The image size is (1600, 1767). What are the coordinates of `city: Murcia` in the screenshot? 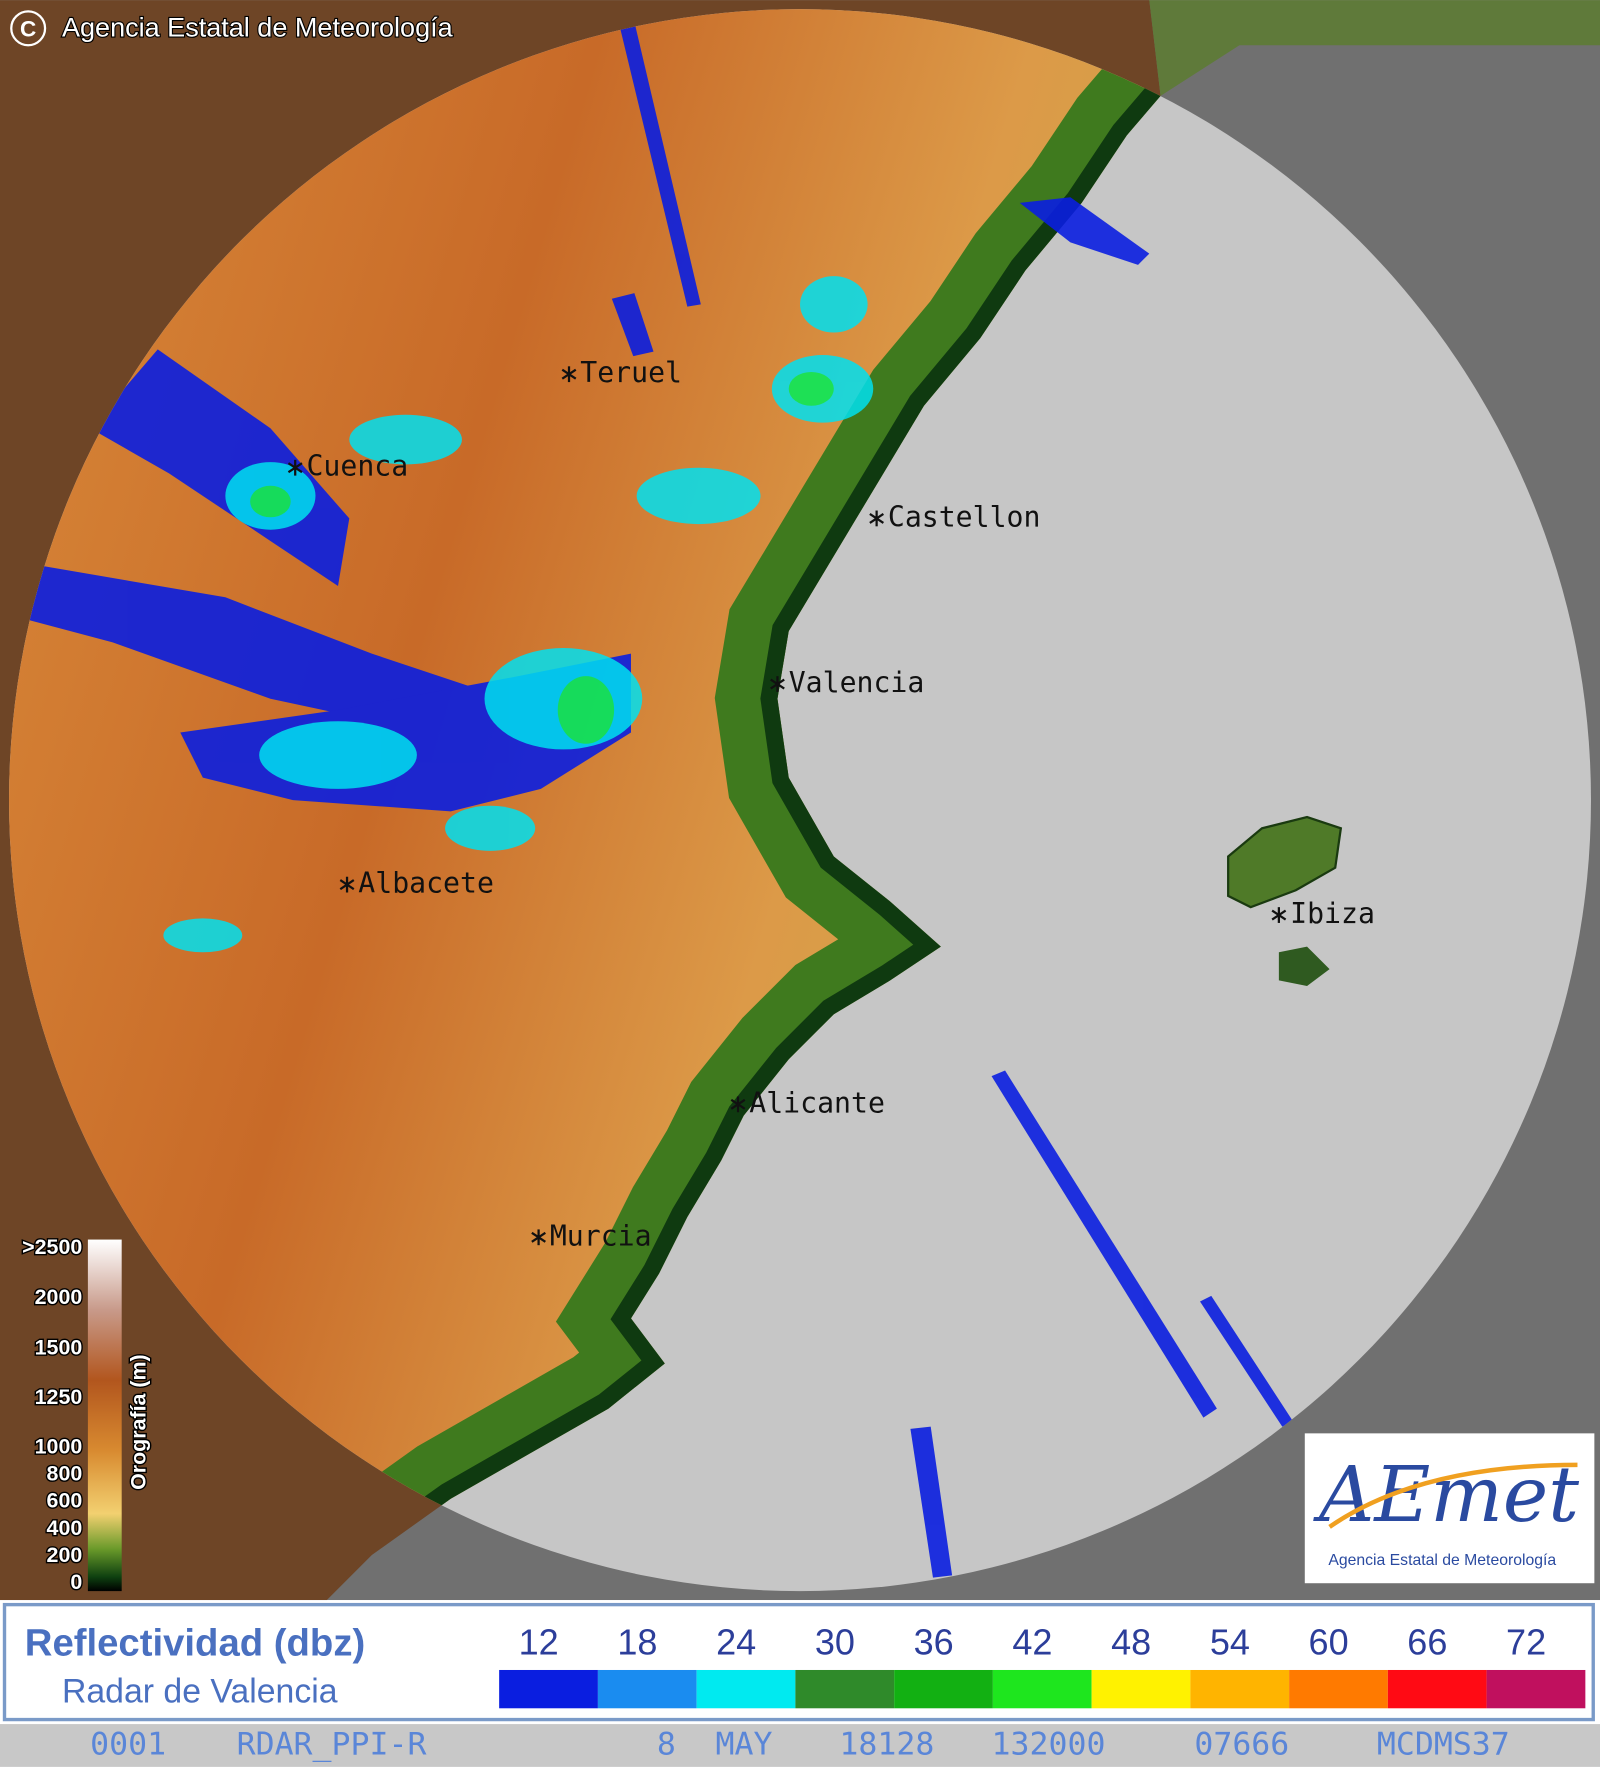 It's located at (591, 1235).